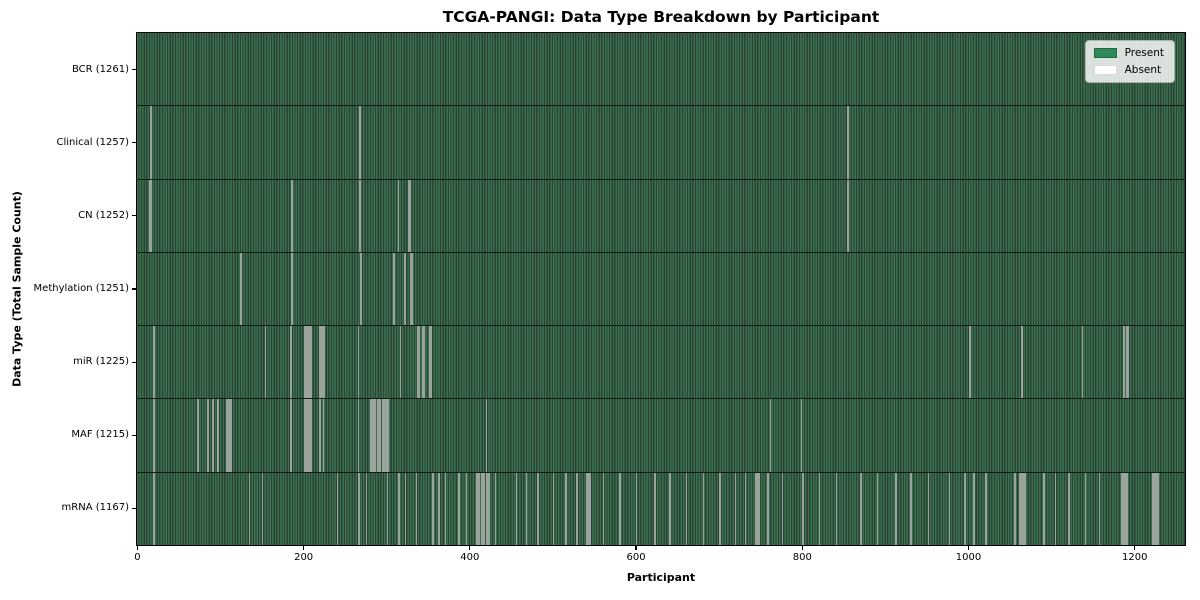 This screenshot has height=600, width=1200. I want to click on legend-entry-absent: Absent, so click(1128, 70).